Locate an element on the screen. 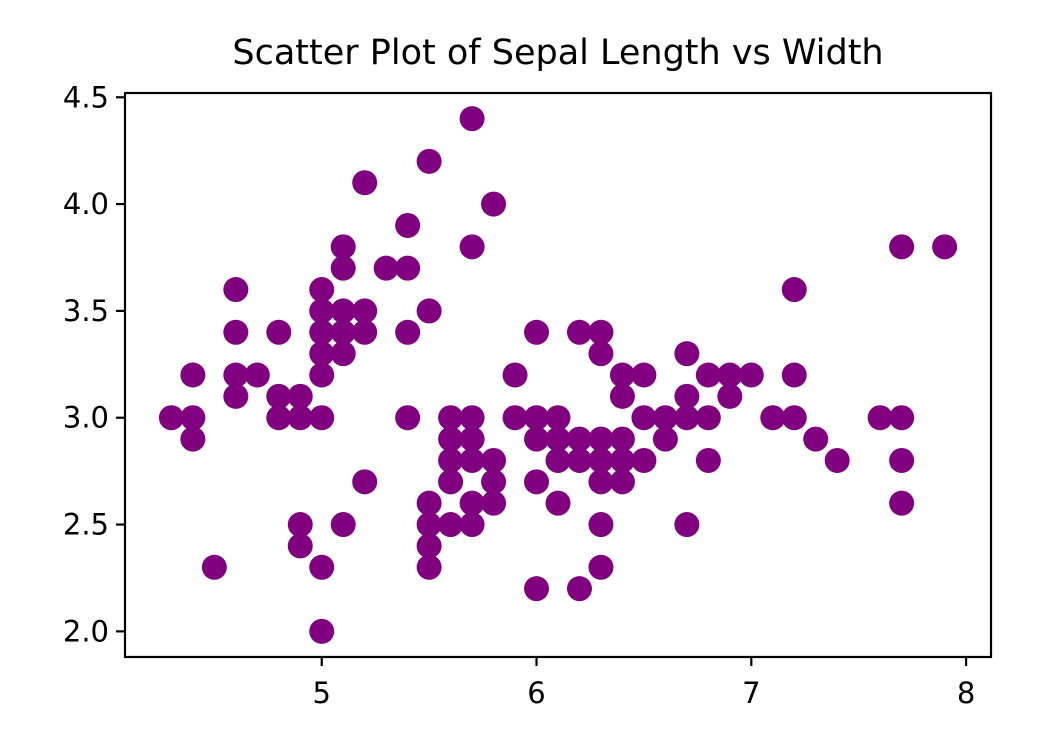 This screenshot has height=756, width=1053. y-tick-label: 4.0 is located at coordinates (86, 204).